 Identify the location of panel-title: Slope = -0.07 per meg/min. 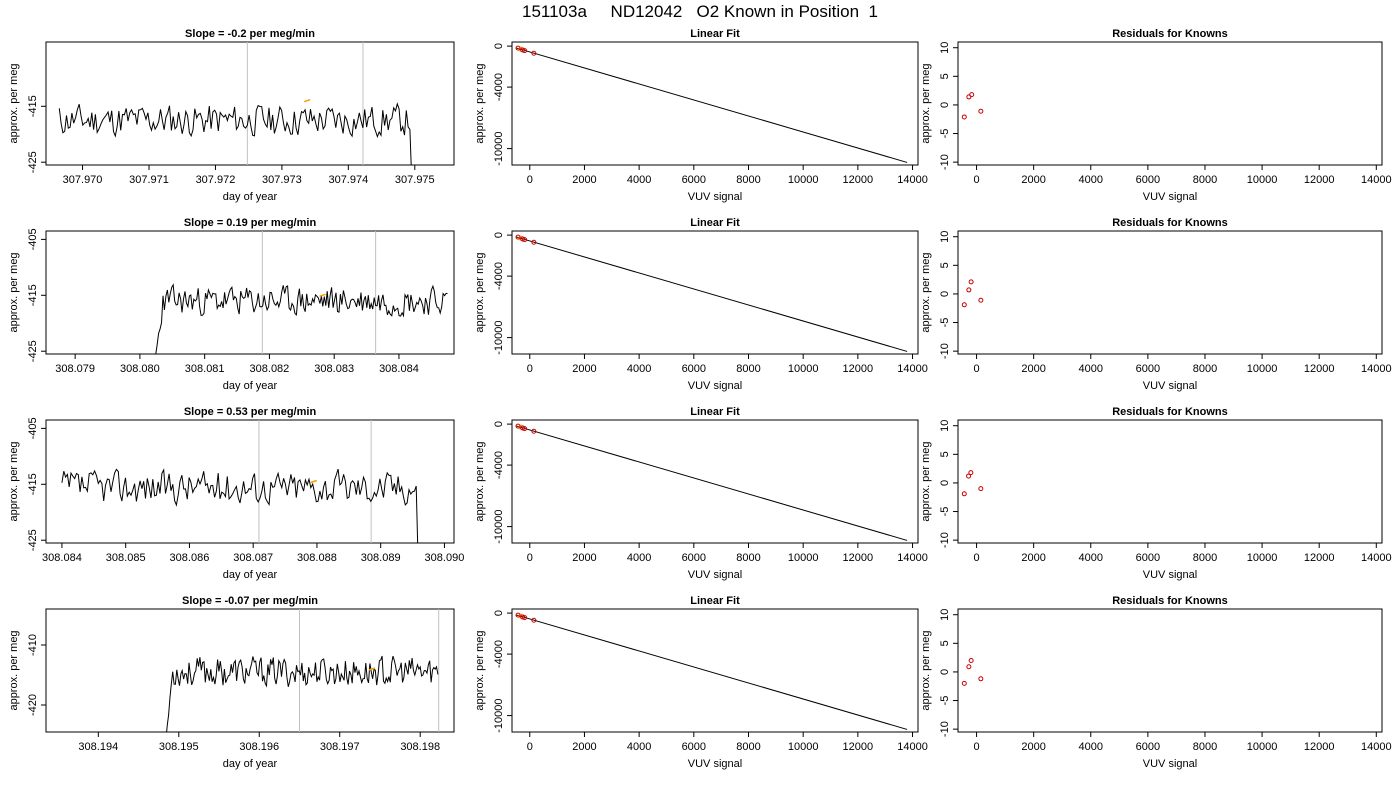
(250, 601).